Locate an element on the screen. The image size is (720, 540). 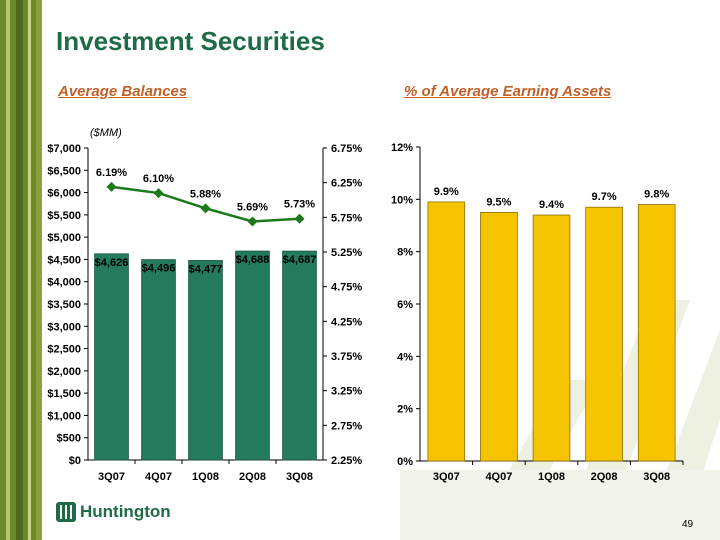
y-tick-label: $7,000 is located at coordinates (64, 149).